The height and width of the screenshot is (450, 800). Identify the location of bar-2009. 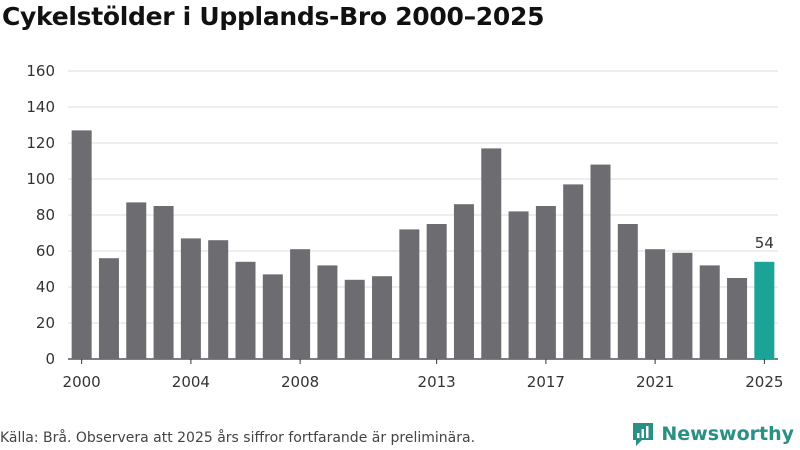
(327, 312).